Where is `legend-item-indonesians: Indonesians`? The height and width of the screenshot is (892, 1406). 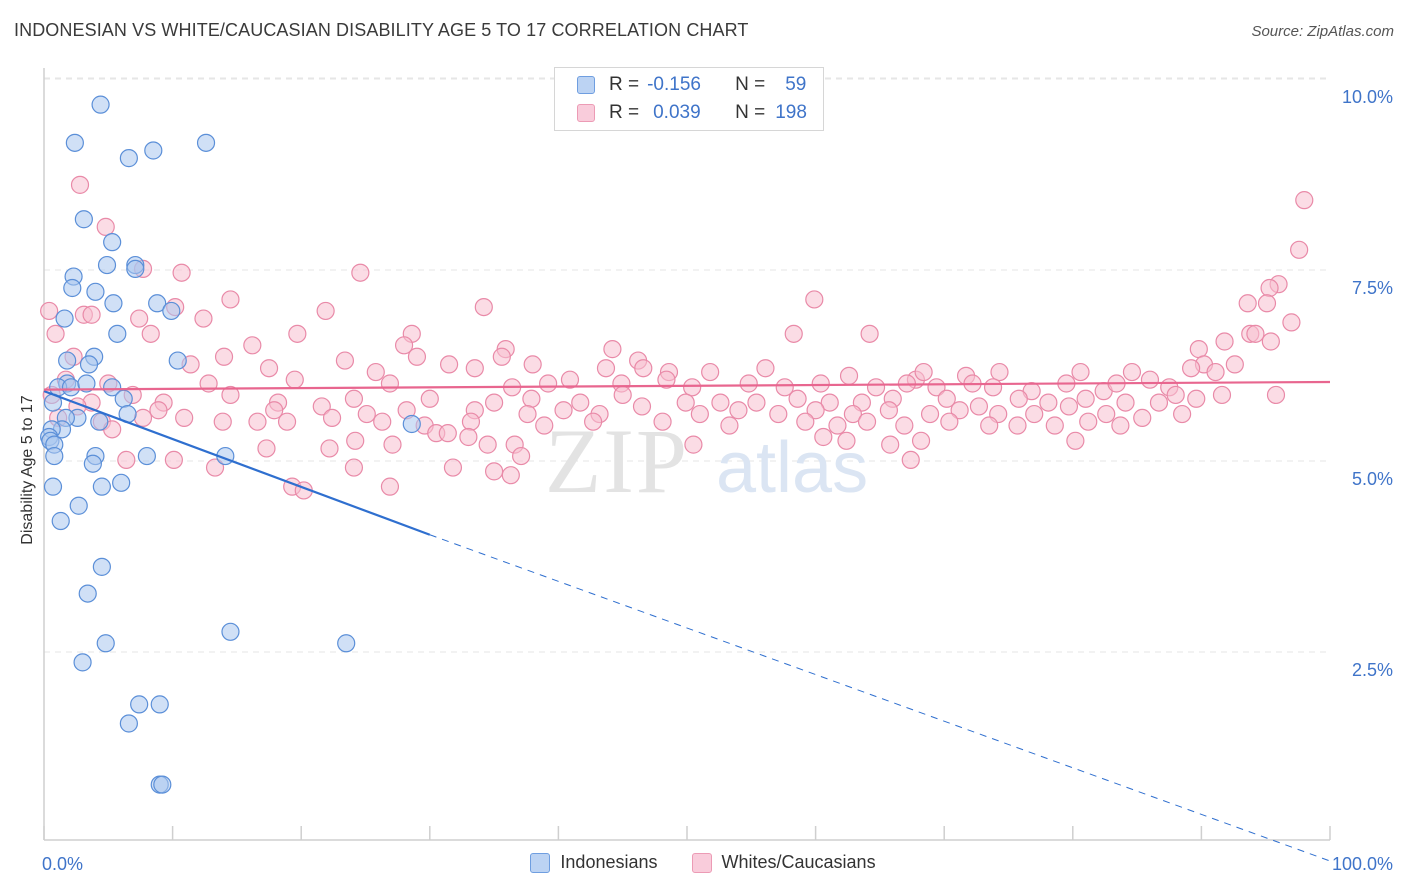
legend-item-indonesians: Indonesians is located at coordinates (594, 862).